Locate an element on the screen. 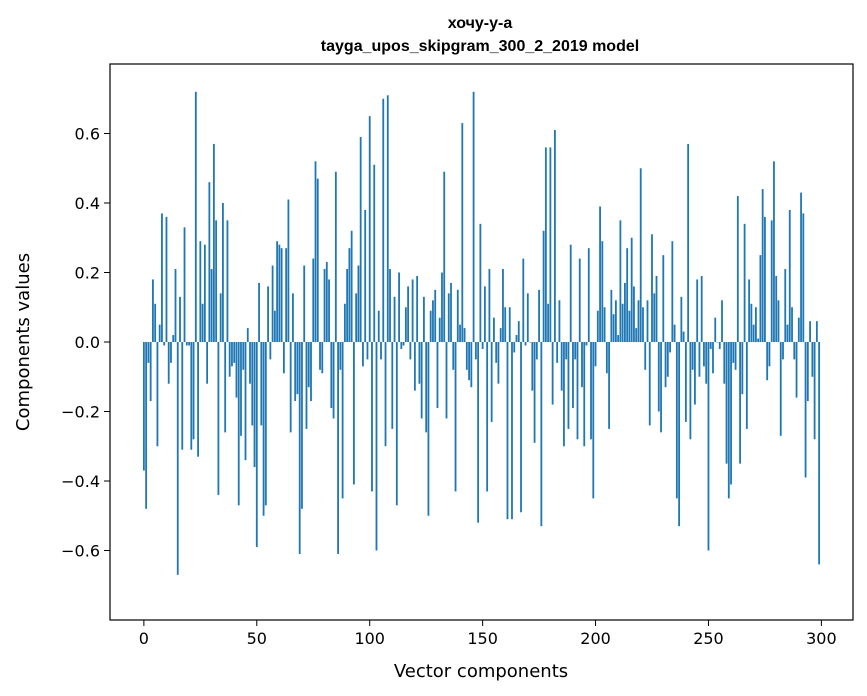  y-axis-label: Components values is located at coordinates (23, 342).